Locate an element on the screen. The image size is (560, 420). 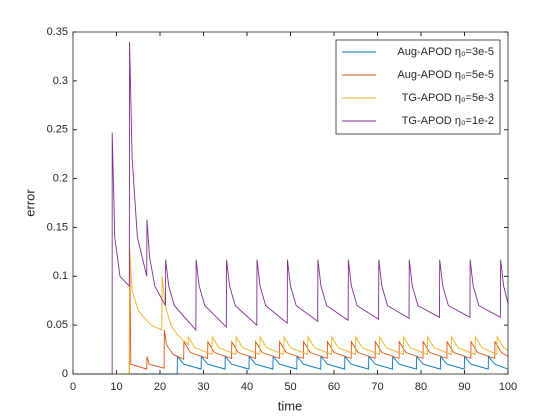
x-tick-label: 70 is located at coordinates (377, 387).